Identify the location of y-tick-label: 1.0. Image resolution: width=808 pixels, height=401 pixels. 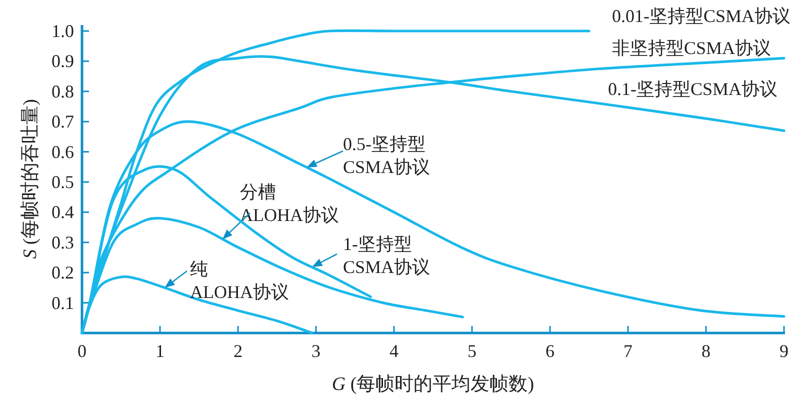
(63, 31).